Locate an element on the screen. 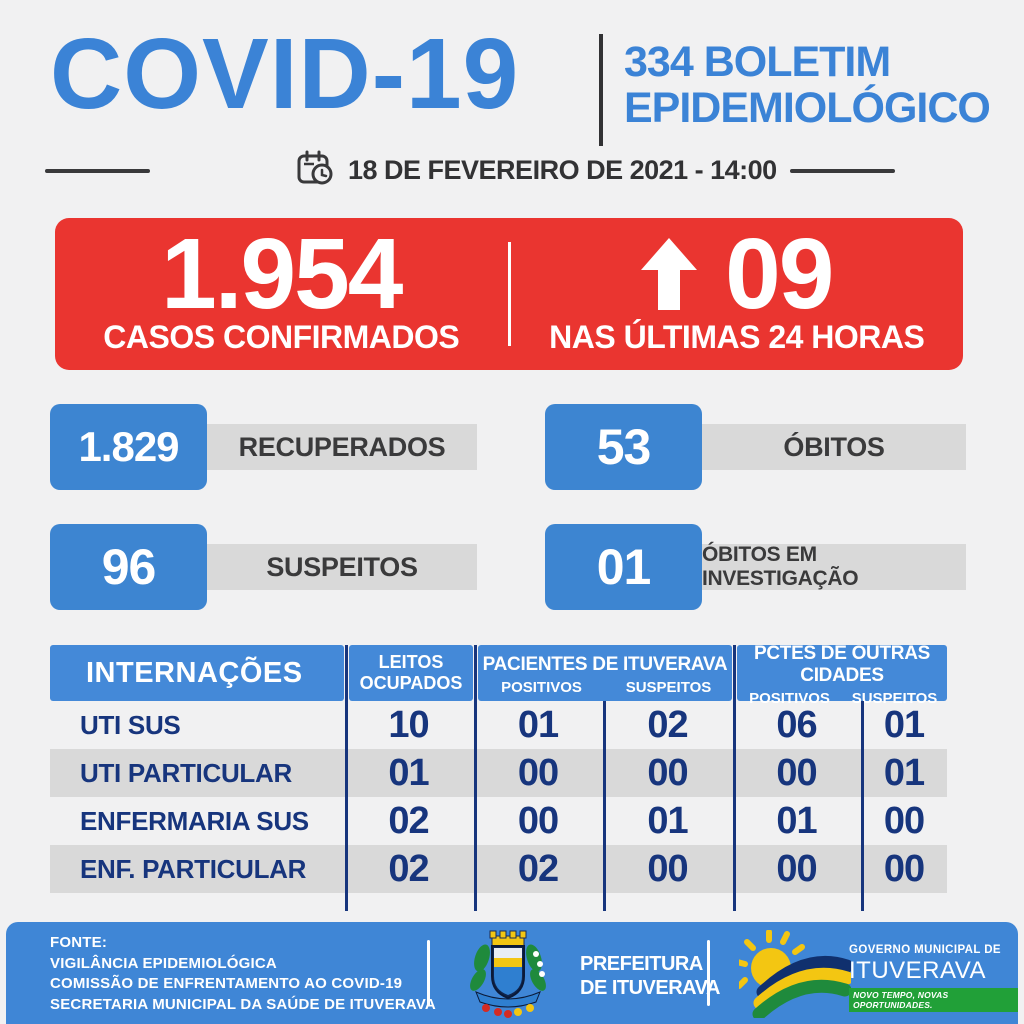 This screenshot has height=1024, width=1024. stat-value: 1.829 is located at coordinates (128, 447).